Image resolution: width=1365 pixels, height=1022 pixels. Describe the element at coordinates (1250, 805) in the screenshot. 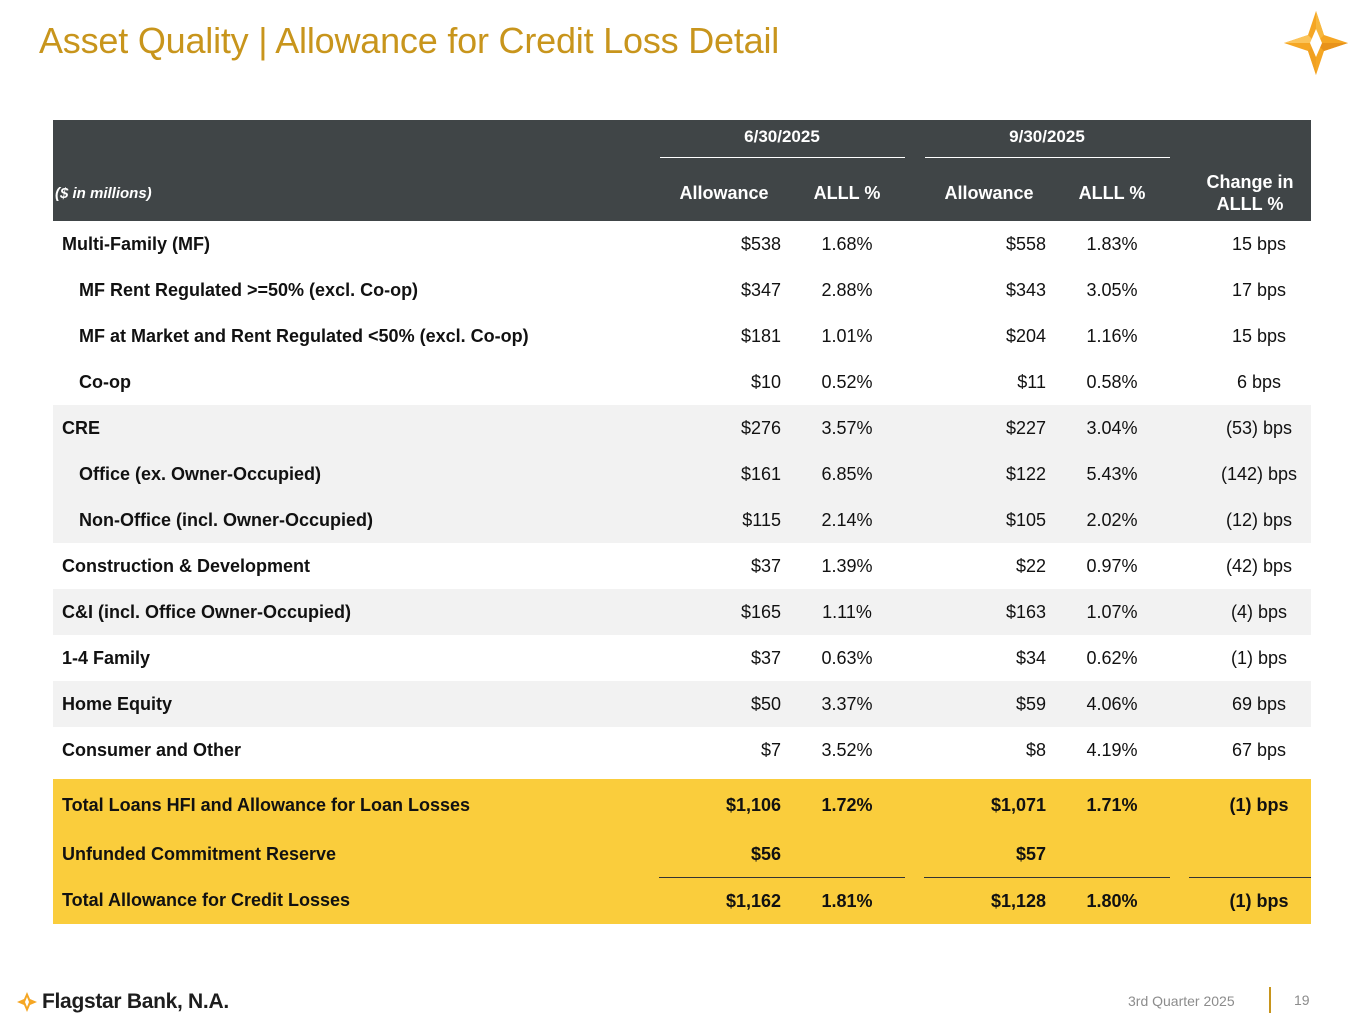

I see `change-alll: (1) bps` at that location.